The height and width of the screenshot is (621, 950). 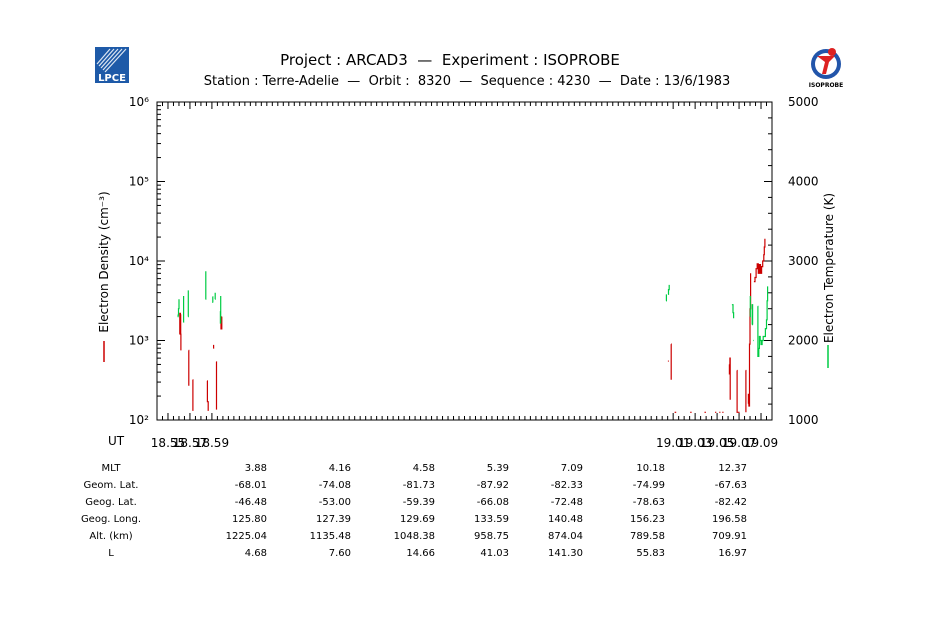 What do you see at coordinates (494, 553) in the screenshot?
I see `ephemeris-value: 41.03` at bounding box center [494, 553].